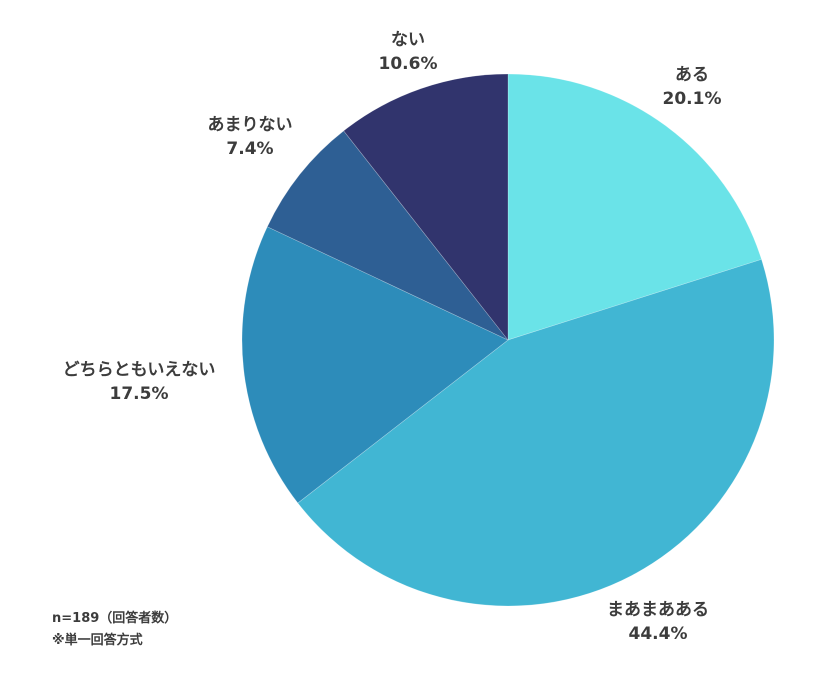 Image resolution: width=840 pixels, height=674 pixels. What do you see at coordinates (692, 87) in the screenshot?
I see `label-aru: ある 20.1%` at bounding box center [692, 87].